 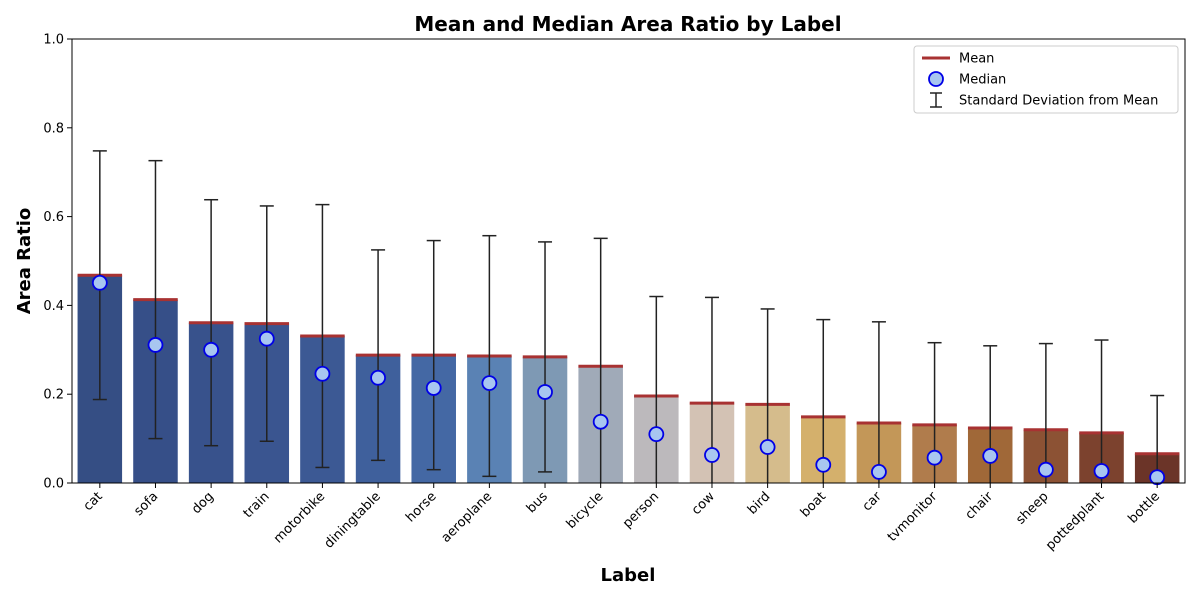 I want to click on y-axis-title: Area Ratio, so click(x=24, y=261).